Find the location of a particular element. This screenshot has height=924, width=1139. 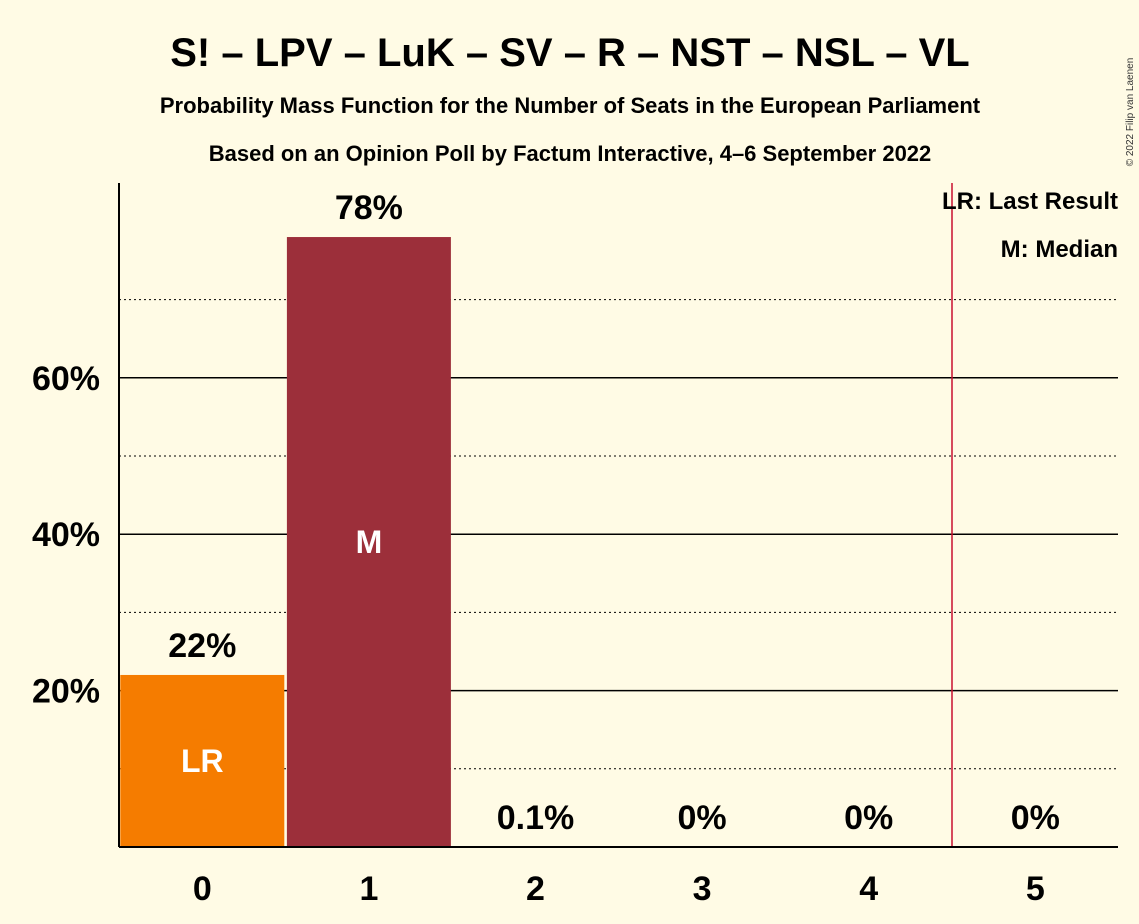

in-bar-label-1: M is located at coordinates (369, 542).